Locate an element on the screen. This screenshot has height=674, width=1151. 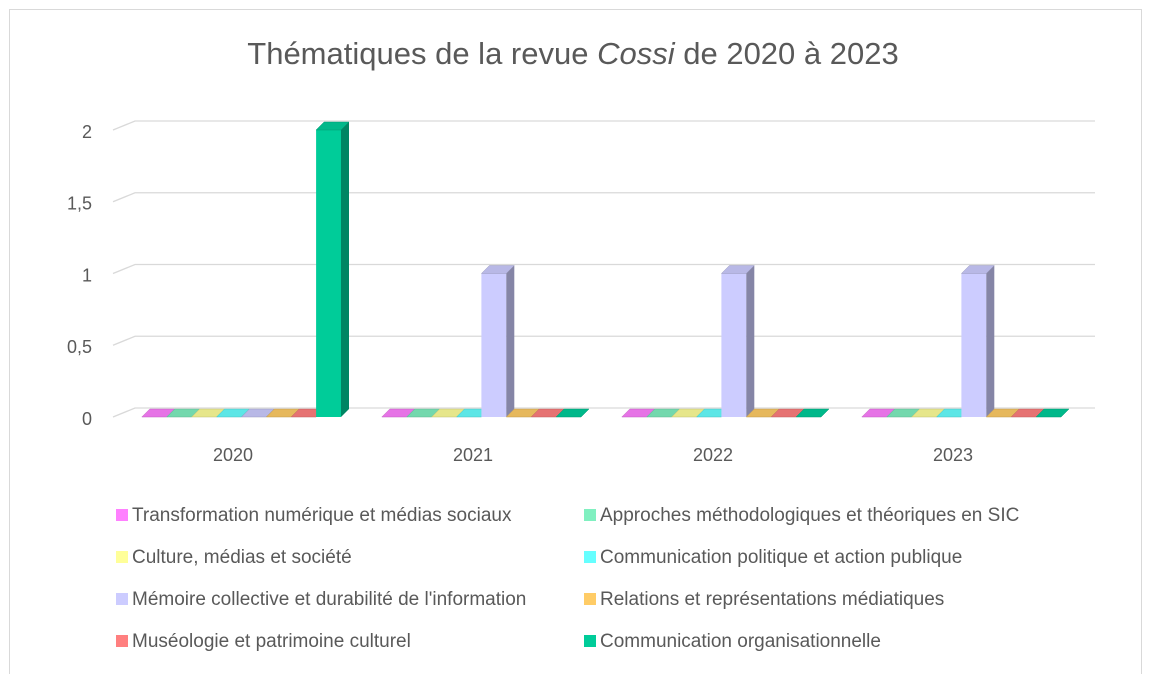
y-tick-label: 2 is located at coordinates (87, 132).